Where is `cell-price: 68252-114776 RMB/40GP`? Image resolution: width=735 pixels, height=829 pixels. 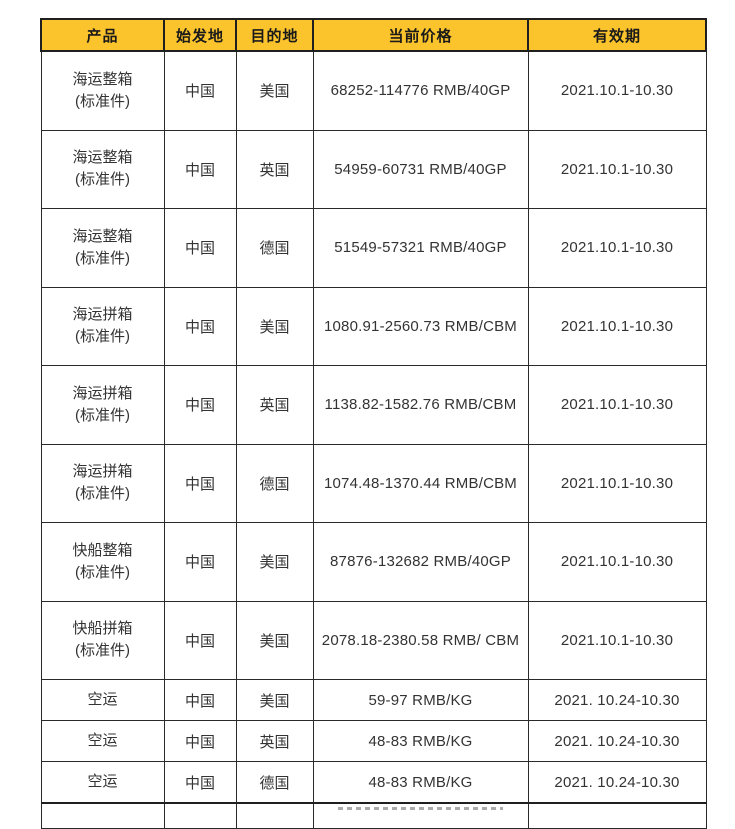
cell-price: 68252-114776 RMB/40GP is located at coordinates (420, 90).